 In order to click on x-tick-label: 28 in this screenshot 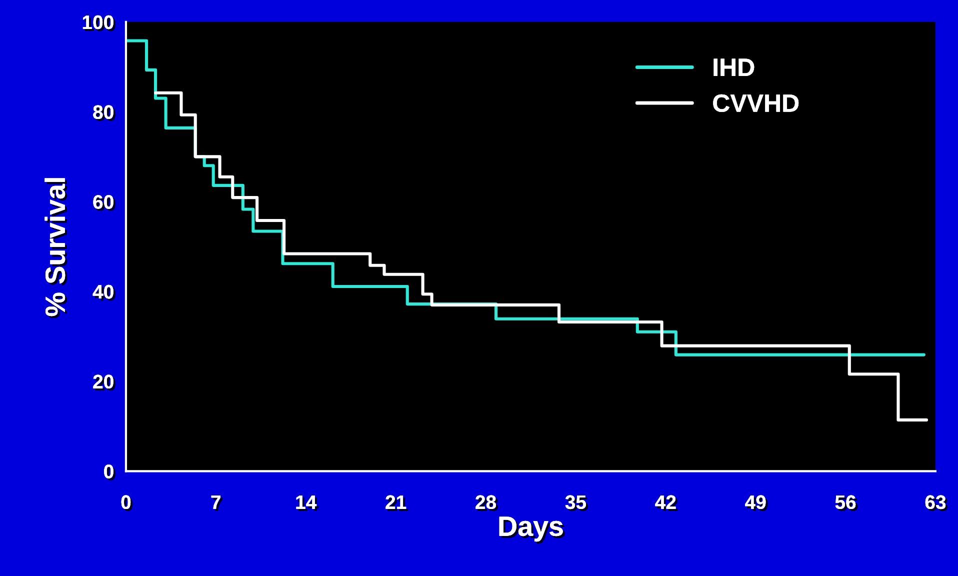, I will do `click(487, 503)`.